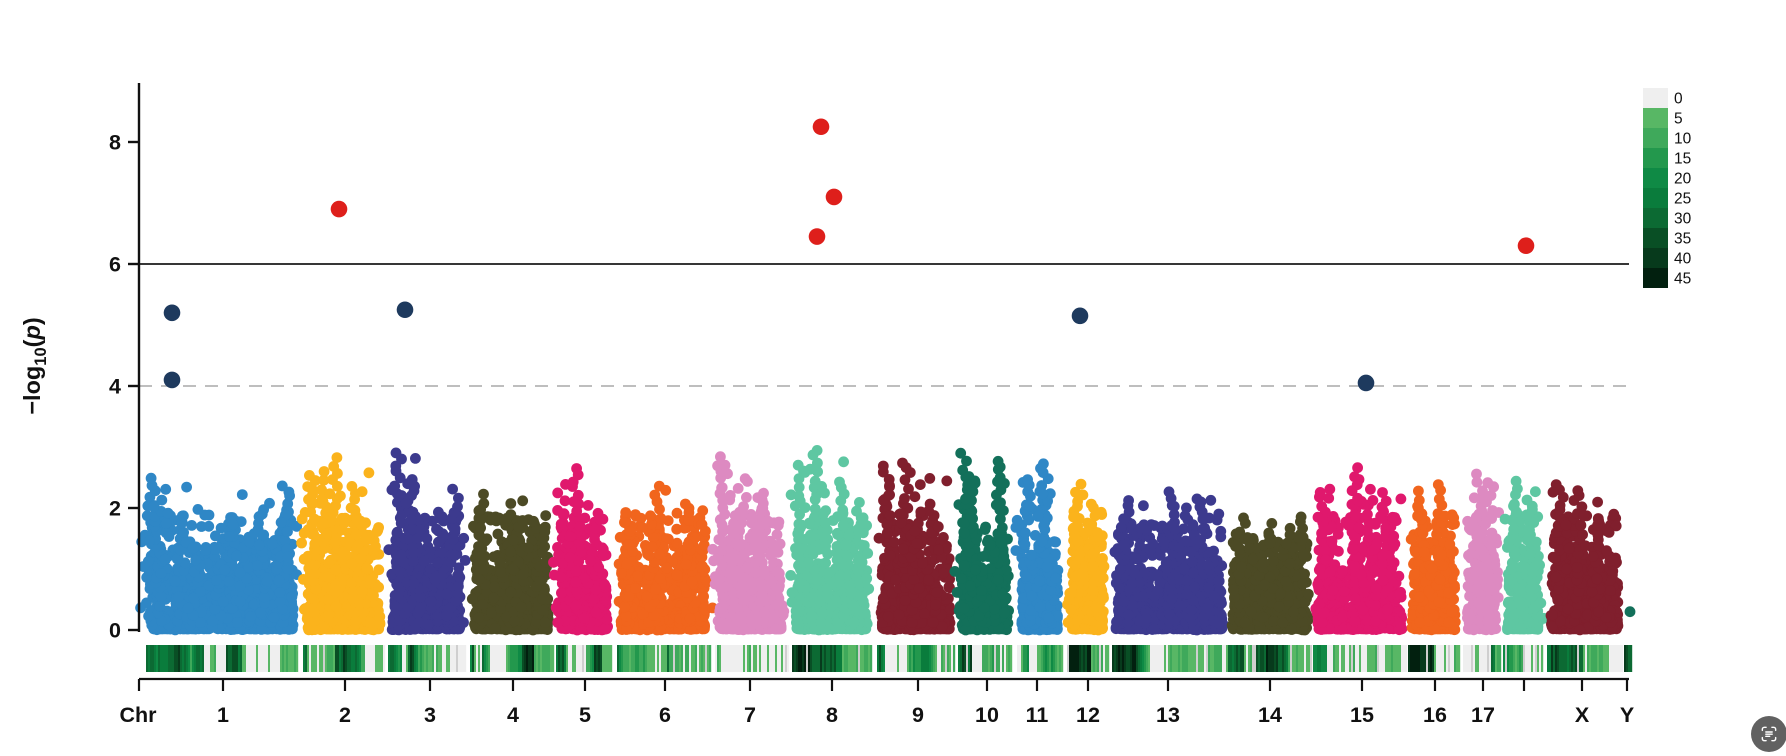  Describe the element at coordinates (138, 715) in the screenshot. I see `x-axis-title: Chr` at that location.